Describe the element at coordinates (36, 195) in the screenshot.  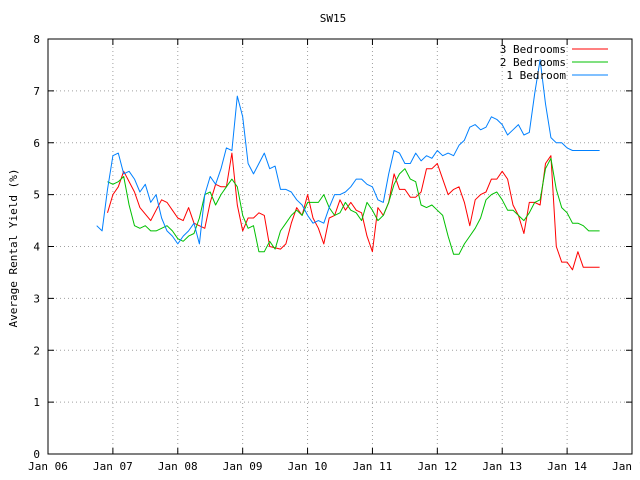
I see `y-tick-label: 5` at that location.